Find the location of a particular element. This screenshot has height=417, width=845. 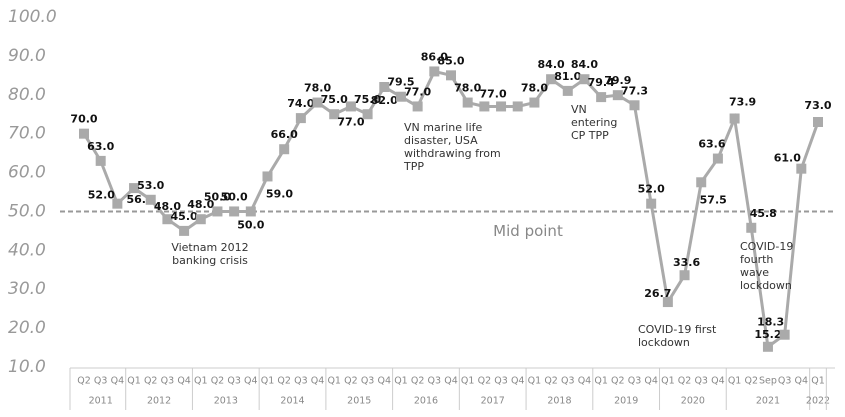

y-tick-label: 10.0 is located at coordinates (27, 367).